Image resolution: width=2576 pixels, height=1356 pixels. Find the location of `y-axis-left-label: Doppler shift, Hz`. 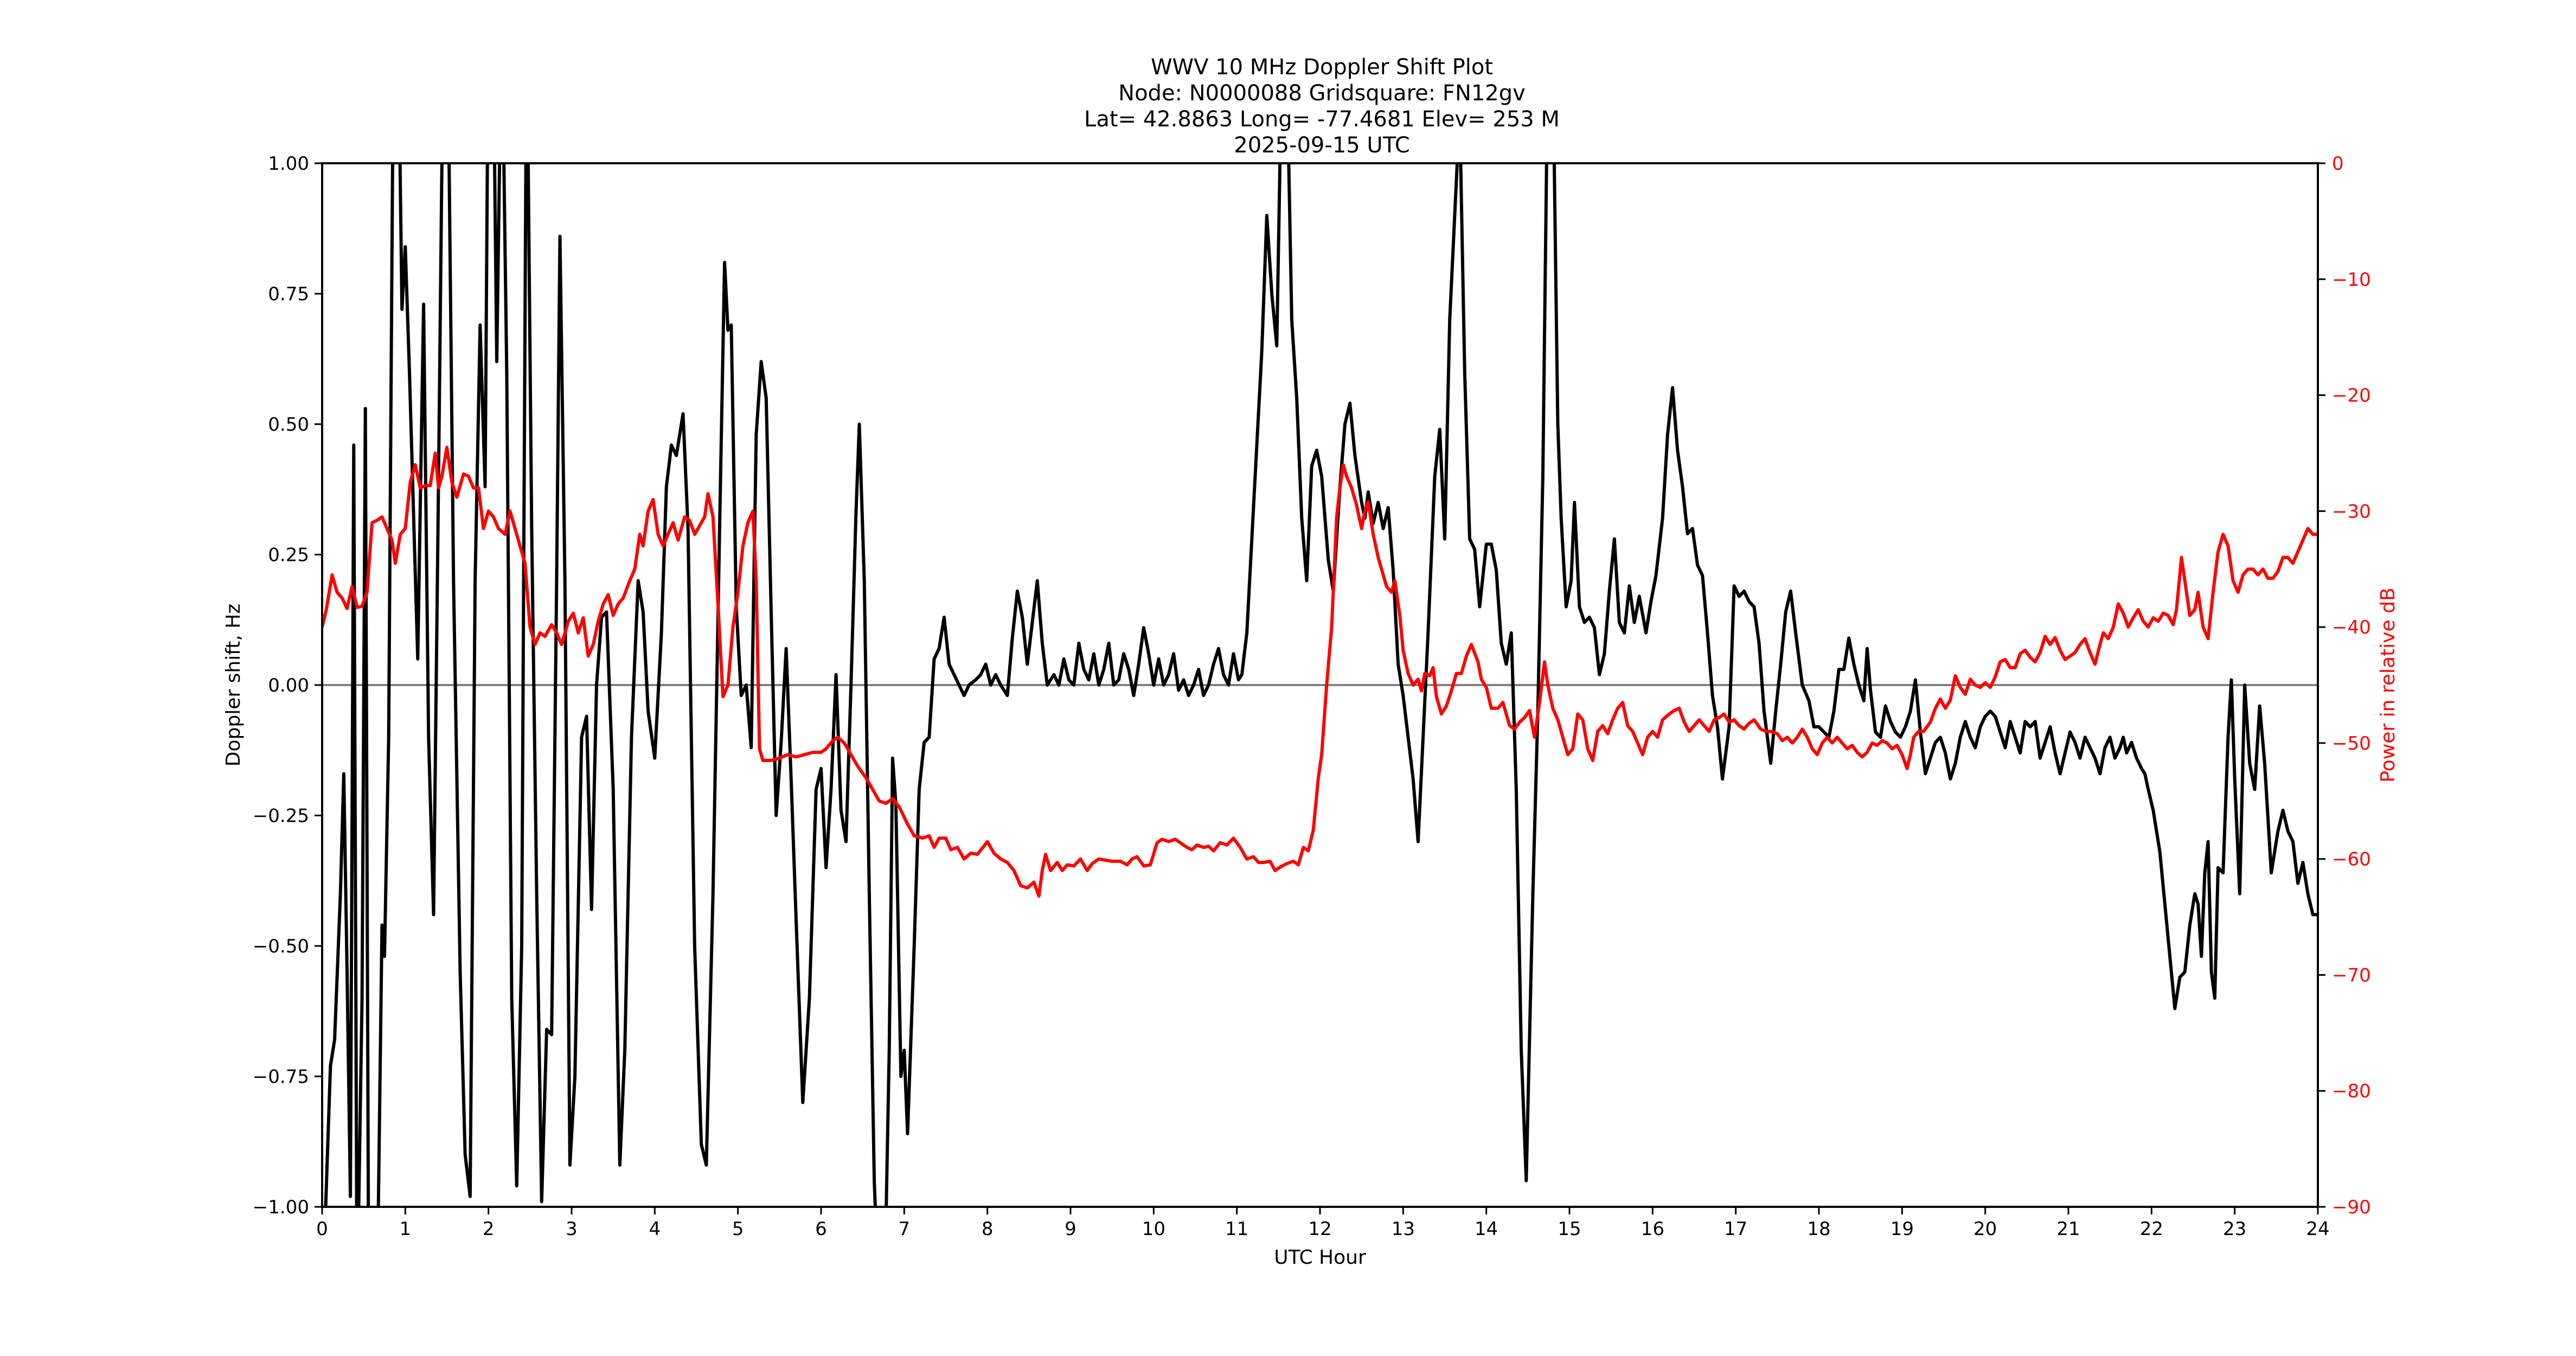

y-axis-left-label: Doppler shift, Hz is located at coordinates (233, 685).